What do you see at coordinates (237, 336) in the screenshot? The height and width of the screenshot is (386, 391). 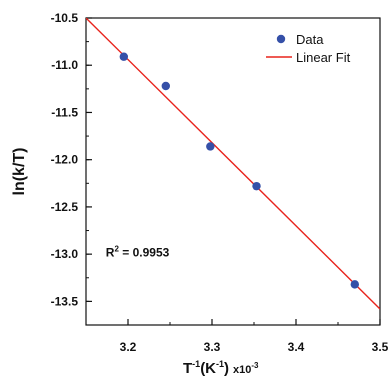 I see `x-axis: 3.2 3.3 3.4 3.5` at bounding box center [237, 336].